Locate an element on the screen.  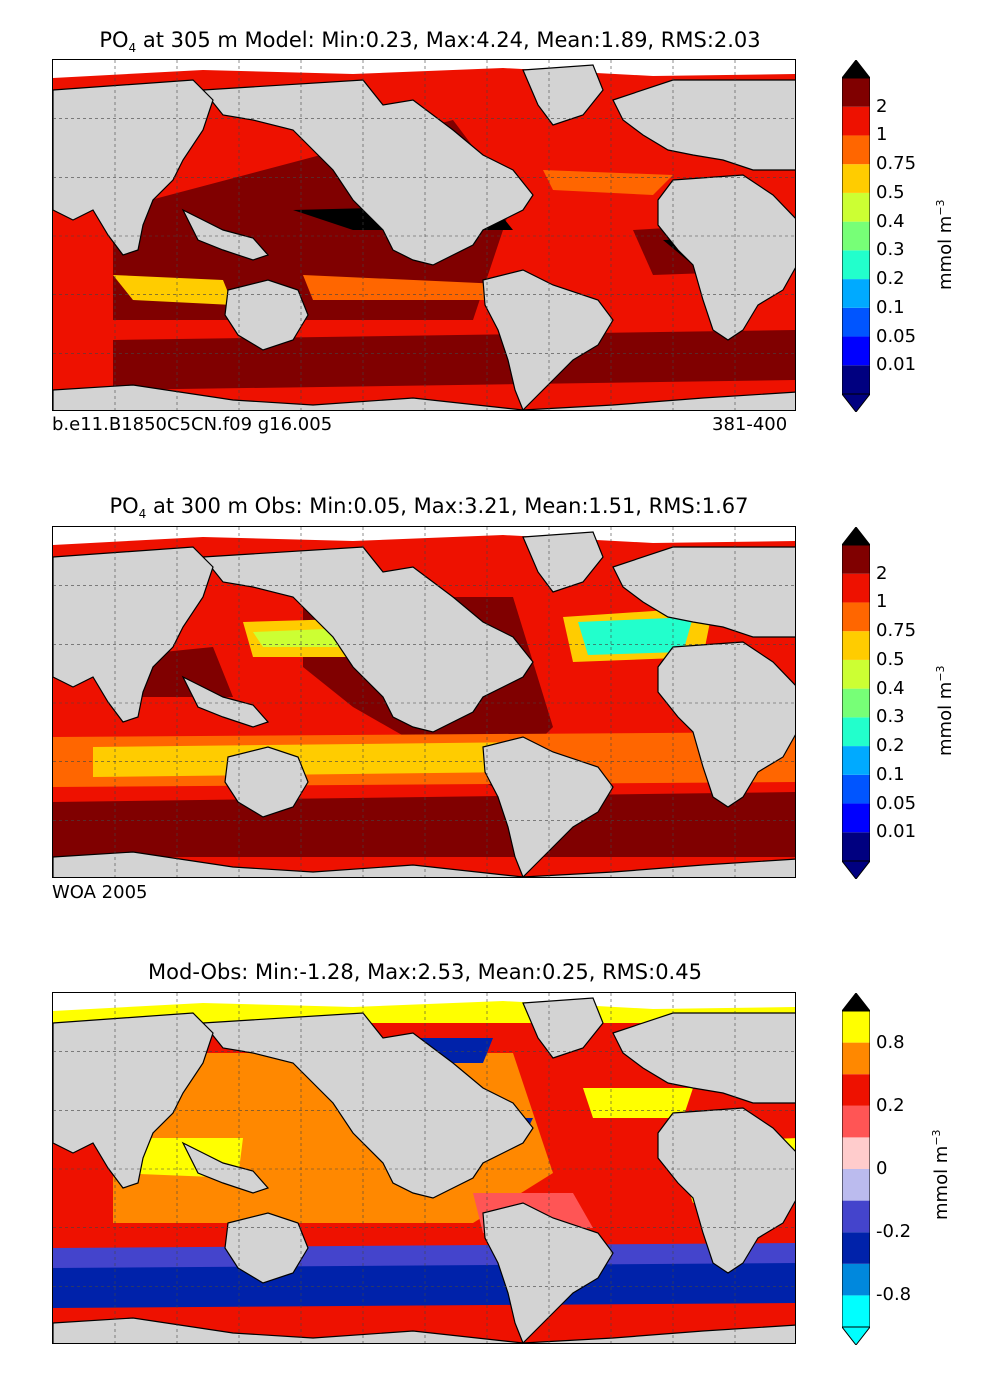
model-unit-label: mmol m−3 is located at coordinates (945, 244).